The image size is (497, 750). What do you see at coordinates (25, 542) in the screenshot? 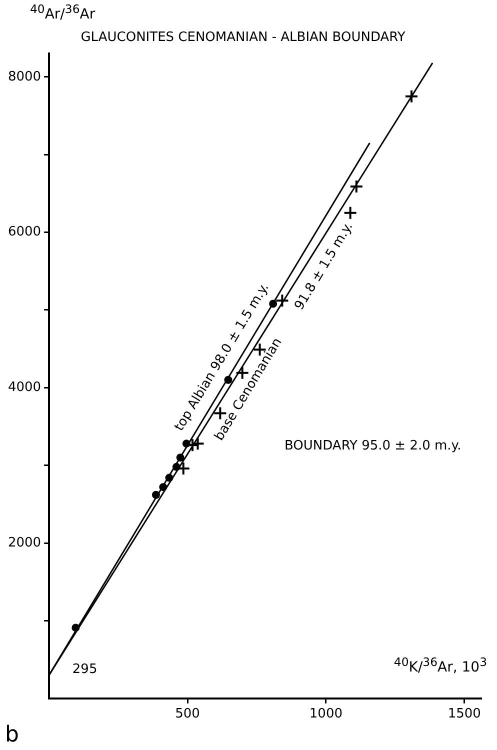
I see `y-tick-label: 2000` at bounding box center [25, 542].